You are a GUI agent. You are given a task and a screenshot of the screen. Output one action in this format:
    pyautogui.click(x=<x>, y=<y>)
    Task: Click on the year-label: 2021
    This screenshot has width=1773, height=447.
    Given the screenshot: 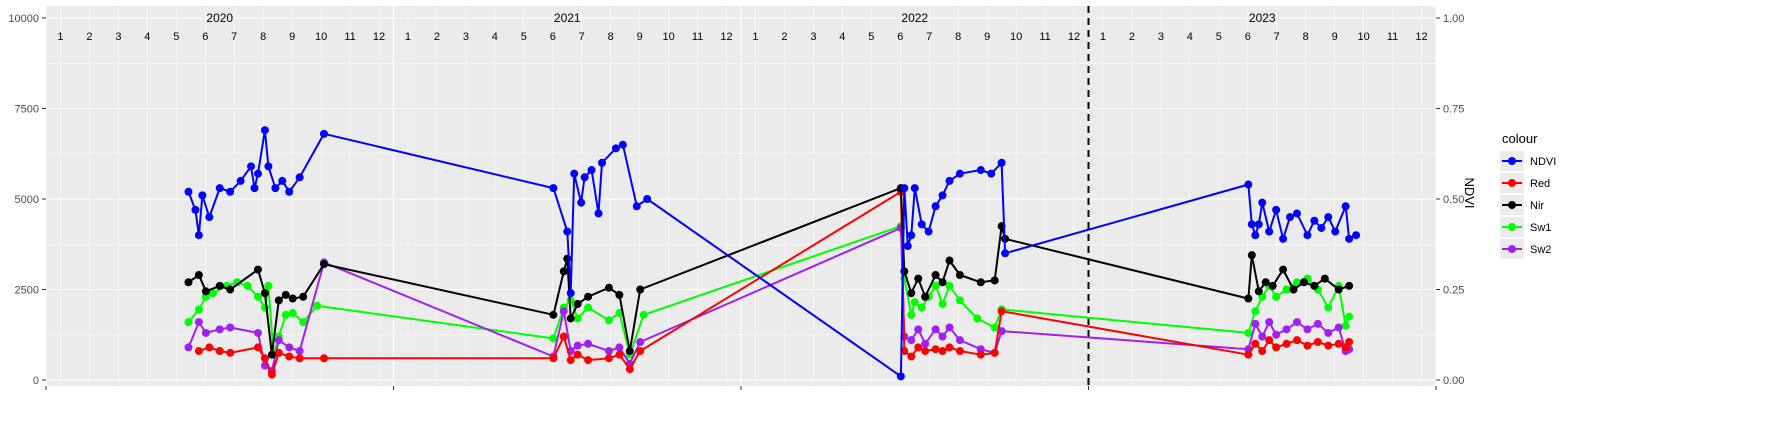 What is the action you would take?
    pyautogui.click(x=567, y=18)
    